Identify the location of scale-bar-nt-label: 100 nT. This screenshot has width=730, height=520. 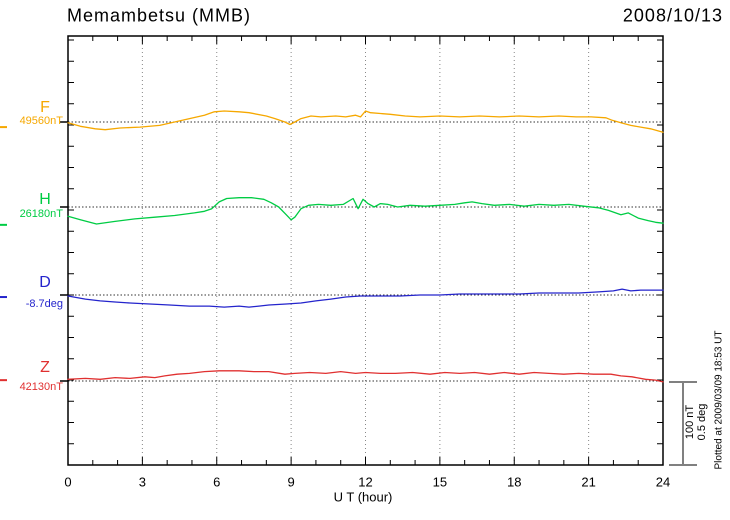
(690, 422).